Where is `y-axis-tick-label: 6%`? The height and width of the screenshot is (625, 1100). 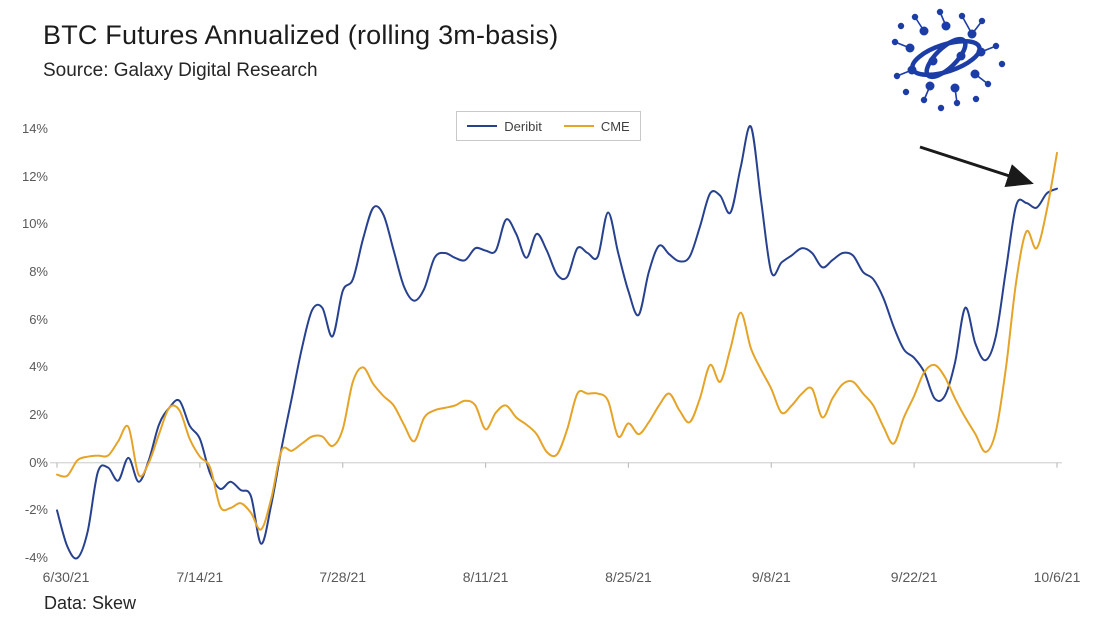 y-axis-tick-label: 6% is located at coordinates (38, 319).